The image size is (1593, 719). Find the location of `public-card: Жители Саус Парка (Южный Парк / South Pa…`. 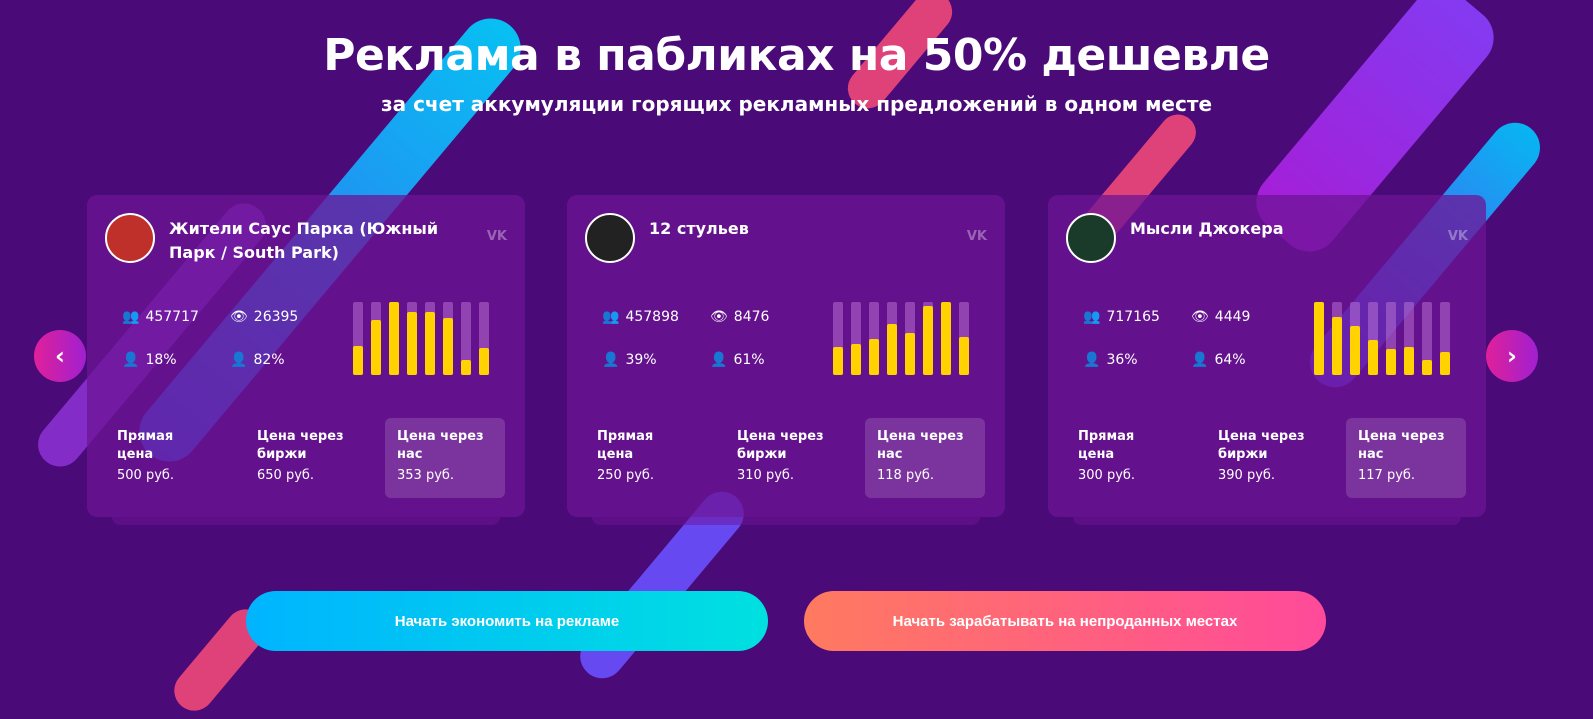

public-card: Жители Саус Парка (Южный Парк / South Pa… is located at coordinates (306, 360).